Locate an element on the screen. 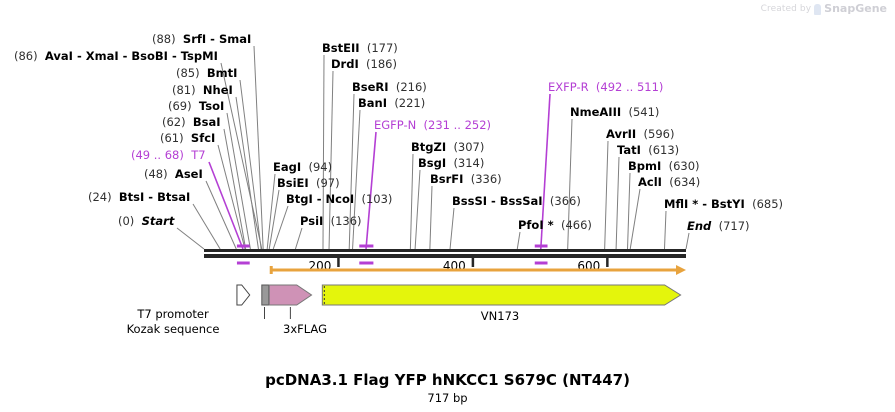 The width and height of the screenshot is (895, 412). enzyme-label-bsai: (62) BsaI is located at coordinates (191, 122).